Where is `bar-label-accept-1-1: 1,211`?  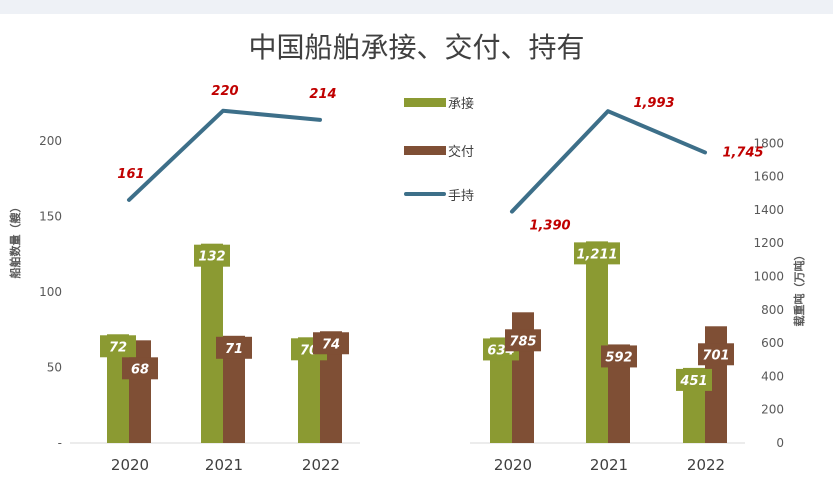 bar-label-accept-1-1: 1,211 is located at coordinates (596, 254).